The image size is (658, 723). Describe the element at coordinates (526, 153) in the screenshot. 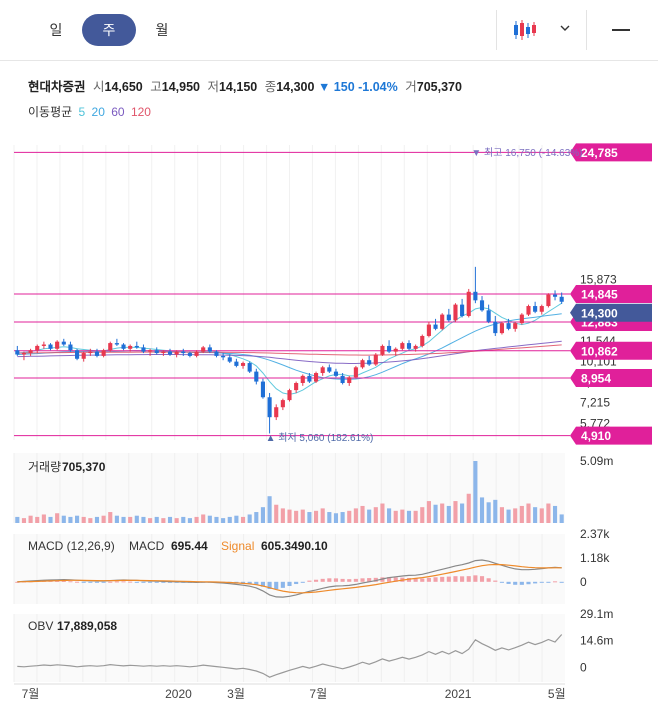

I see `high-marker-label: ▼ 최고 16,750 (-14.63%)` at that location.